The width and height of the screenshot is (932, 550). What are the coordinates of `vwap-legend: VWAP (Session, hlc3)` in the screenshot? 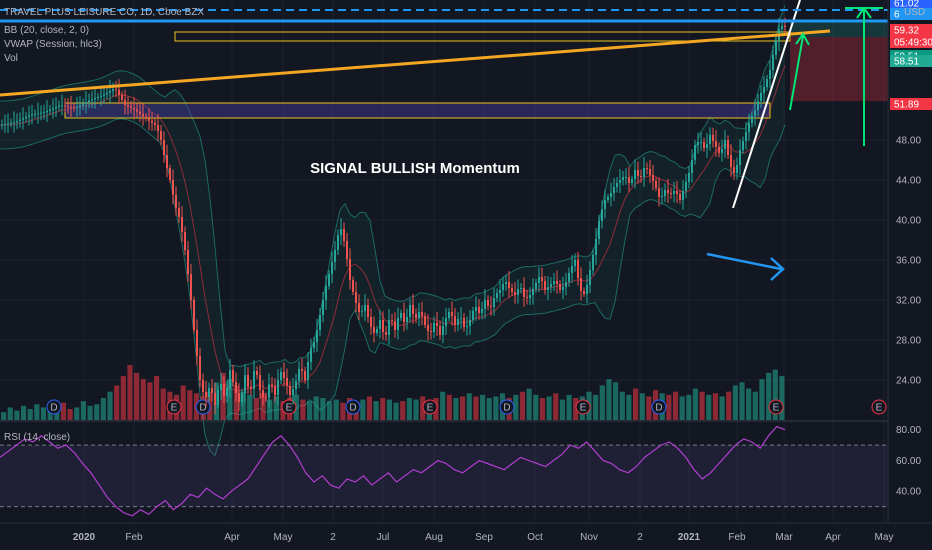 It's located at (53, 44).